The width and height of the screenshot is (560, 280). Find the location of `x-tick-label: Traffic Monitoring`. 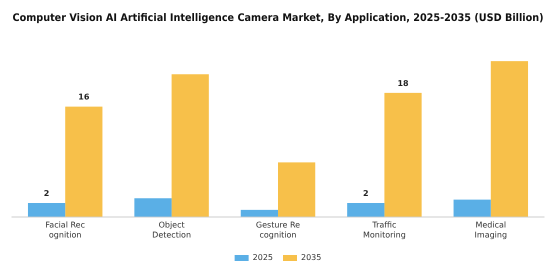

x-tick-label: Traffic Monitoring is located at coordinates (384, 230).